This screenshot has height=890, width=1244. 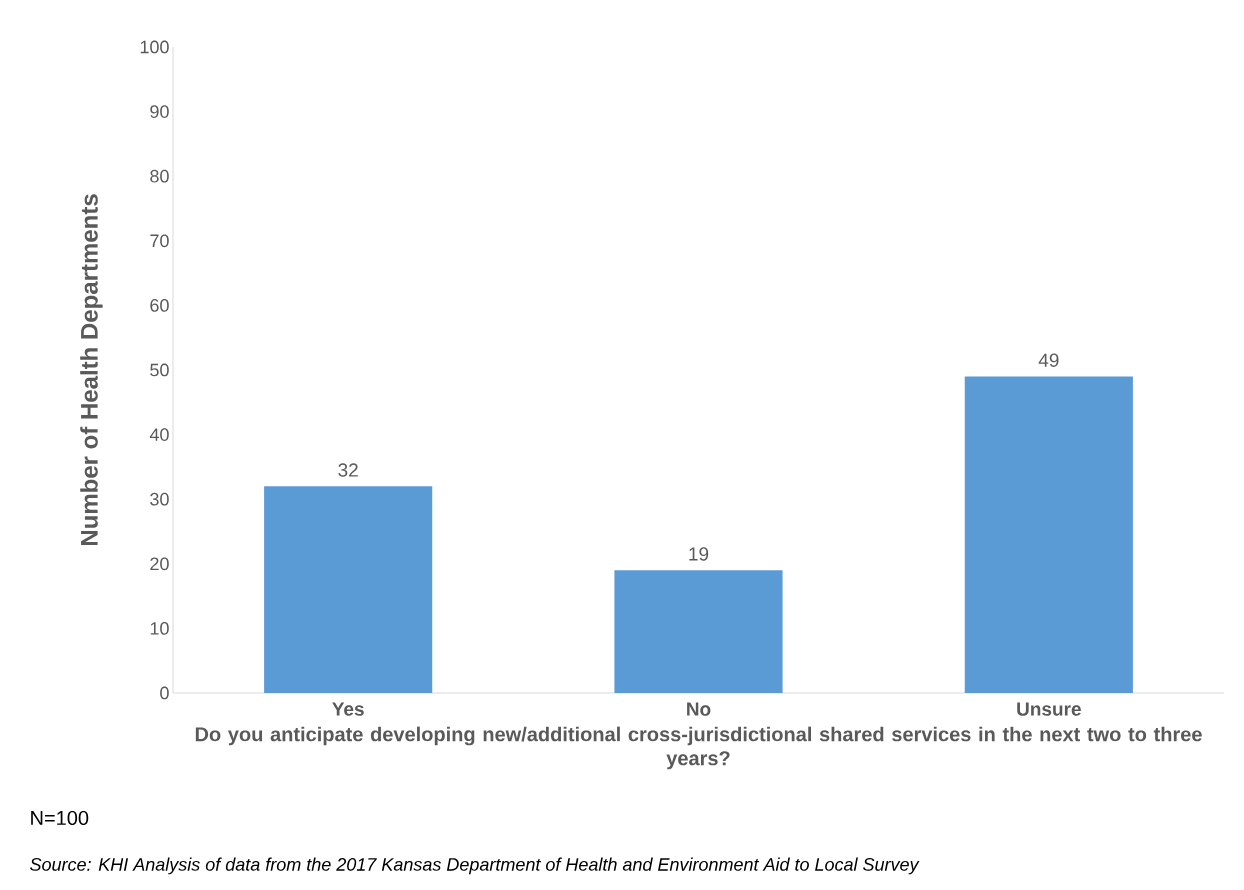 I want to click on data-label: 32, so click(x=348, y=470).